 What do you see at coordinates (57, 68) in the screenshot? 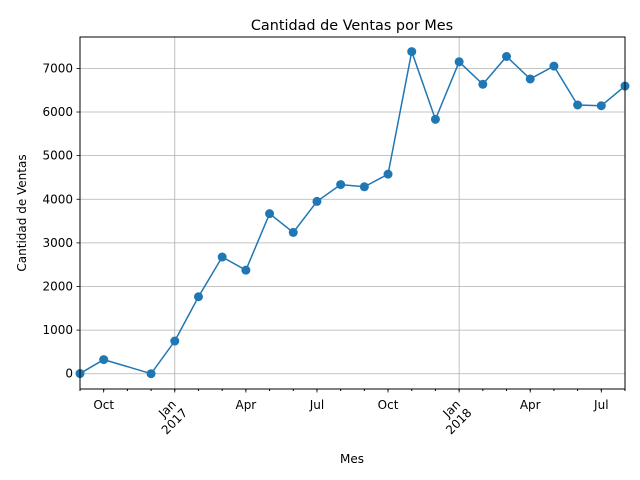
I see `y-tick-label: 7000` at bounding box center [57, 68].